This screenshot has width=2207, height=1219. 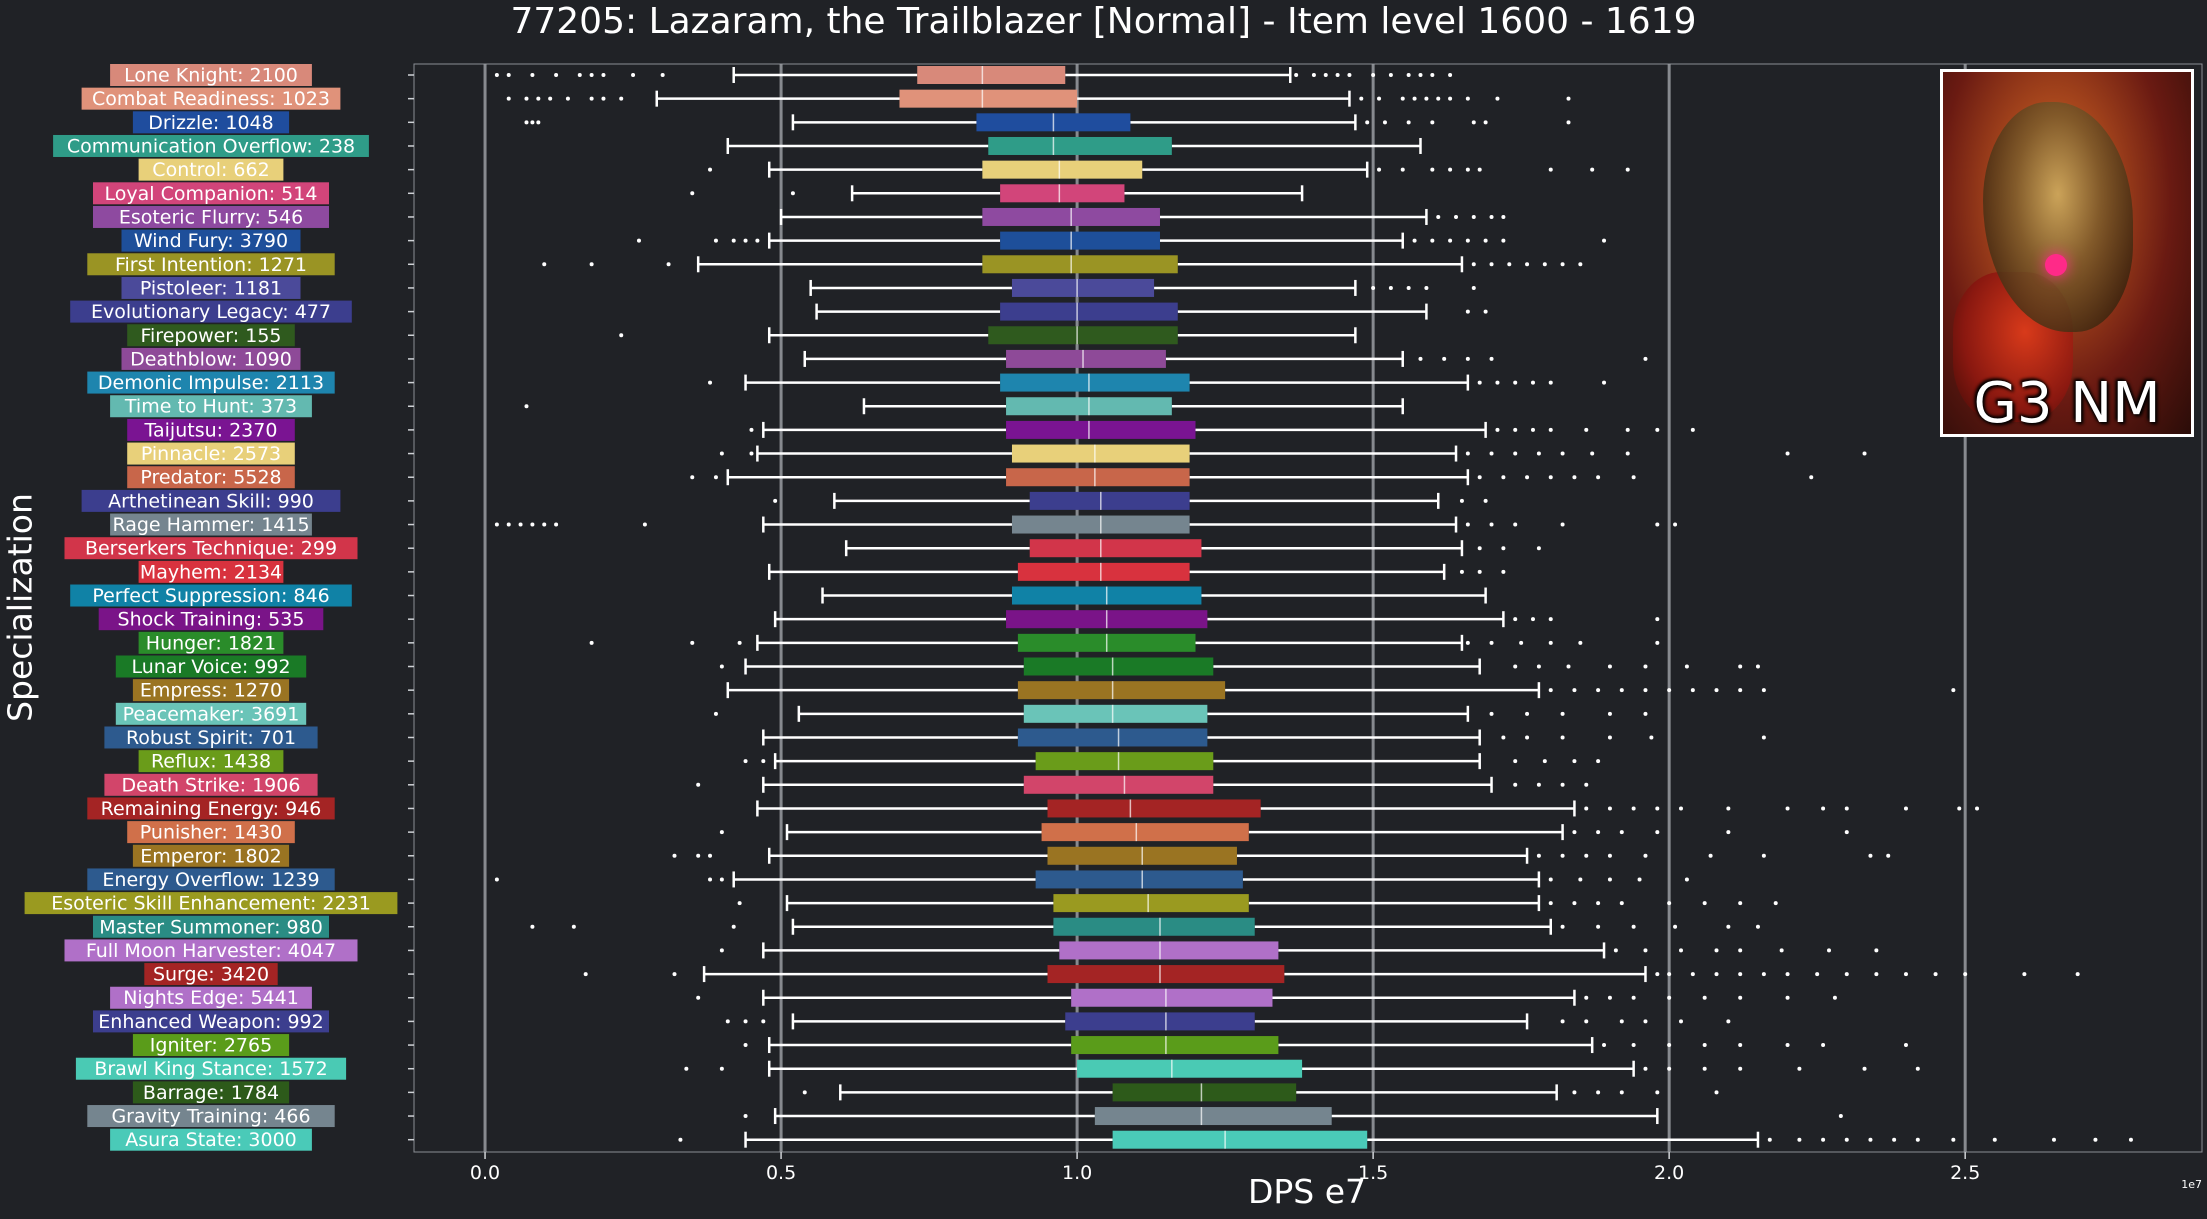 I want to click on y-tick-label: Demonic Impulse: 2113, so click(x=211, y=383).